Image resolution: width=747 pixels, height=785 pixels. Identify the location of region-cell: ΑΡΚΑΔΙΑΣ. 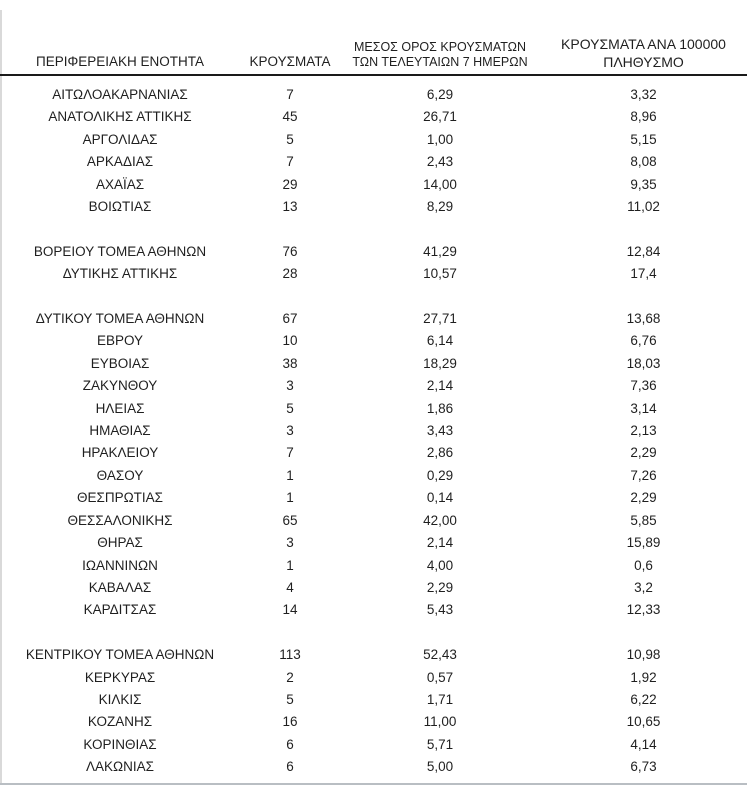
(120, 162).